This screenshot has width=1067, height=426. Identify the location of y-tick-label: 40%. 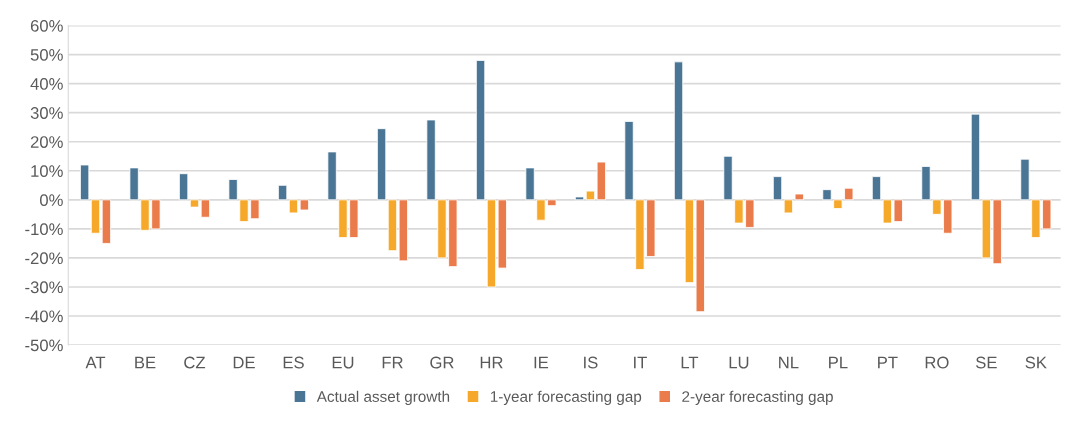
(46, 84).